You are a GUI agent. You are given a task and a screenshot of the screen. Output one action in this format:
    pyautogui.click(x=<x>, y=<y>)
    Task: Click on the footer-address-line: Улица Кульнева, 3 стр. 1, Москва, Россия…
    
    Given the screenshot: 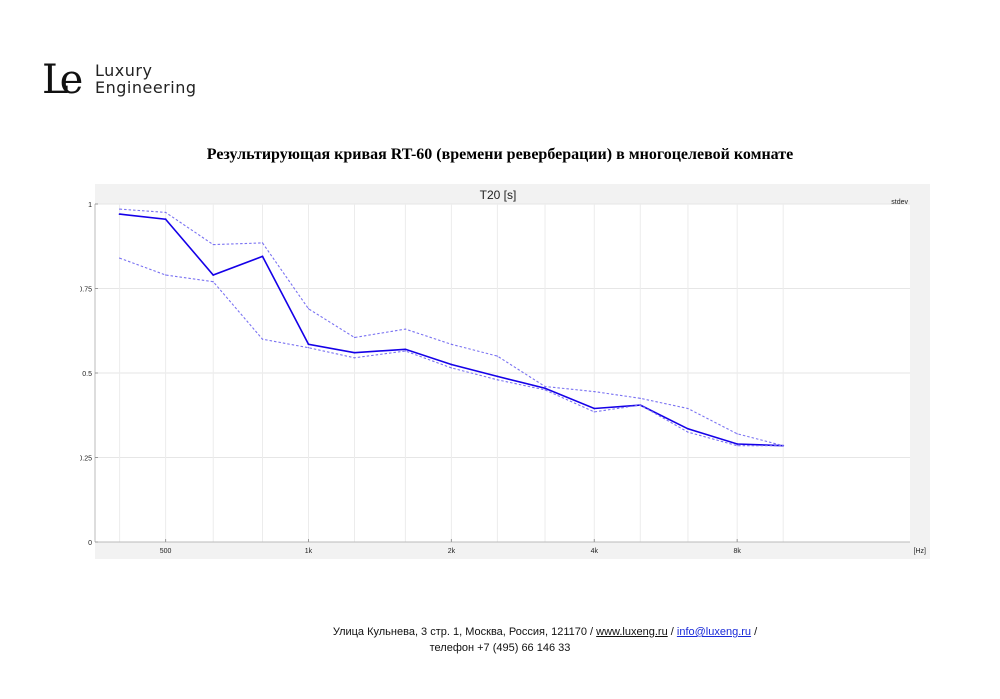 What is the action you would take?
    pyautogui.click(x=500, y=632)
    